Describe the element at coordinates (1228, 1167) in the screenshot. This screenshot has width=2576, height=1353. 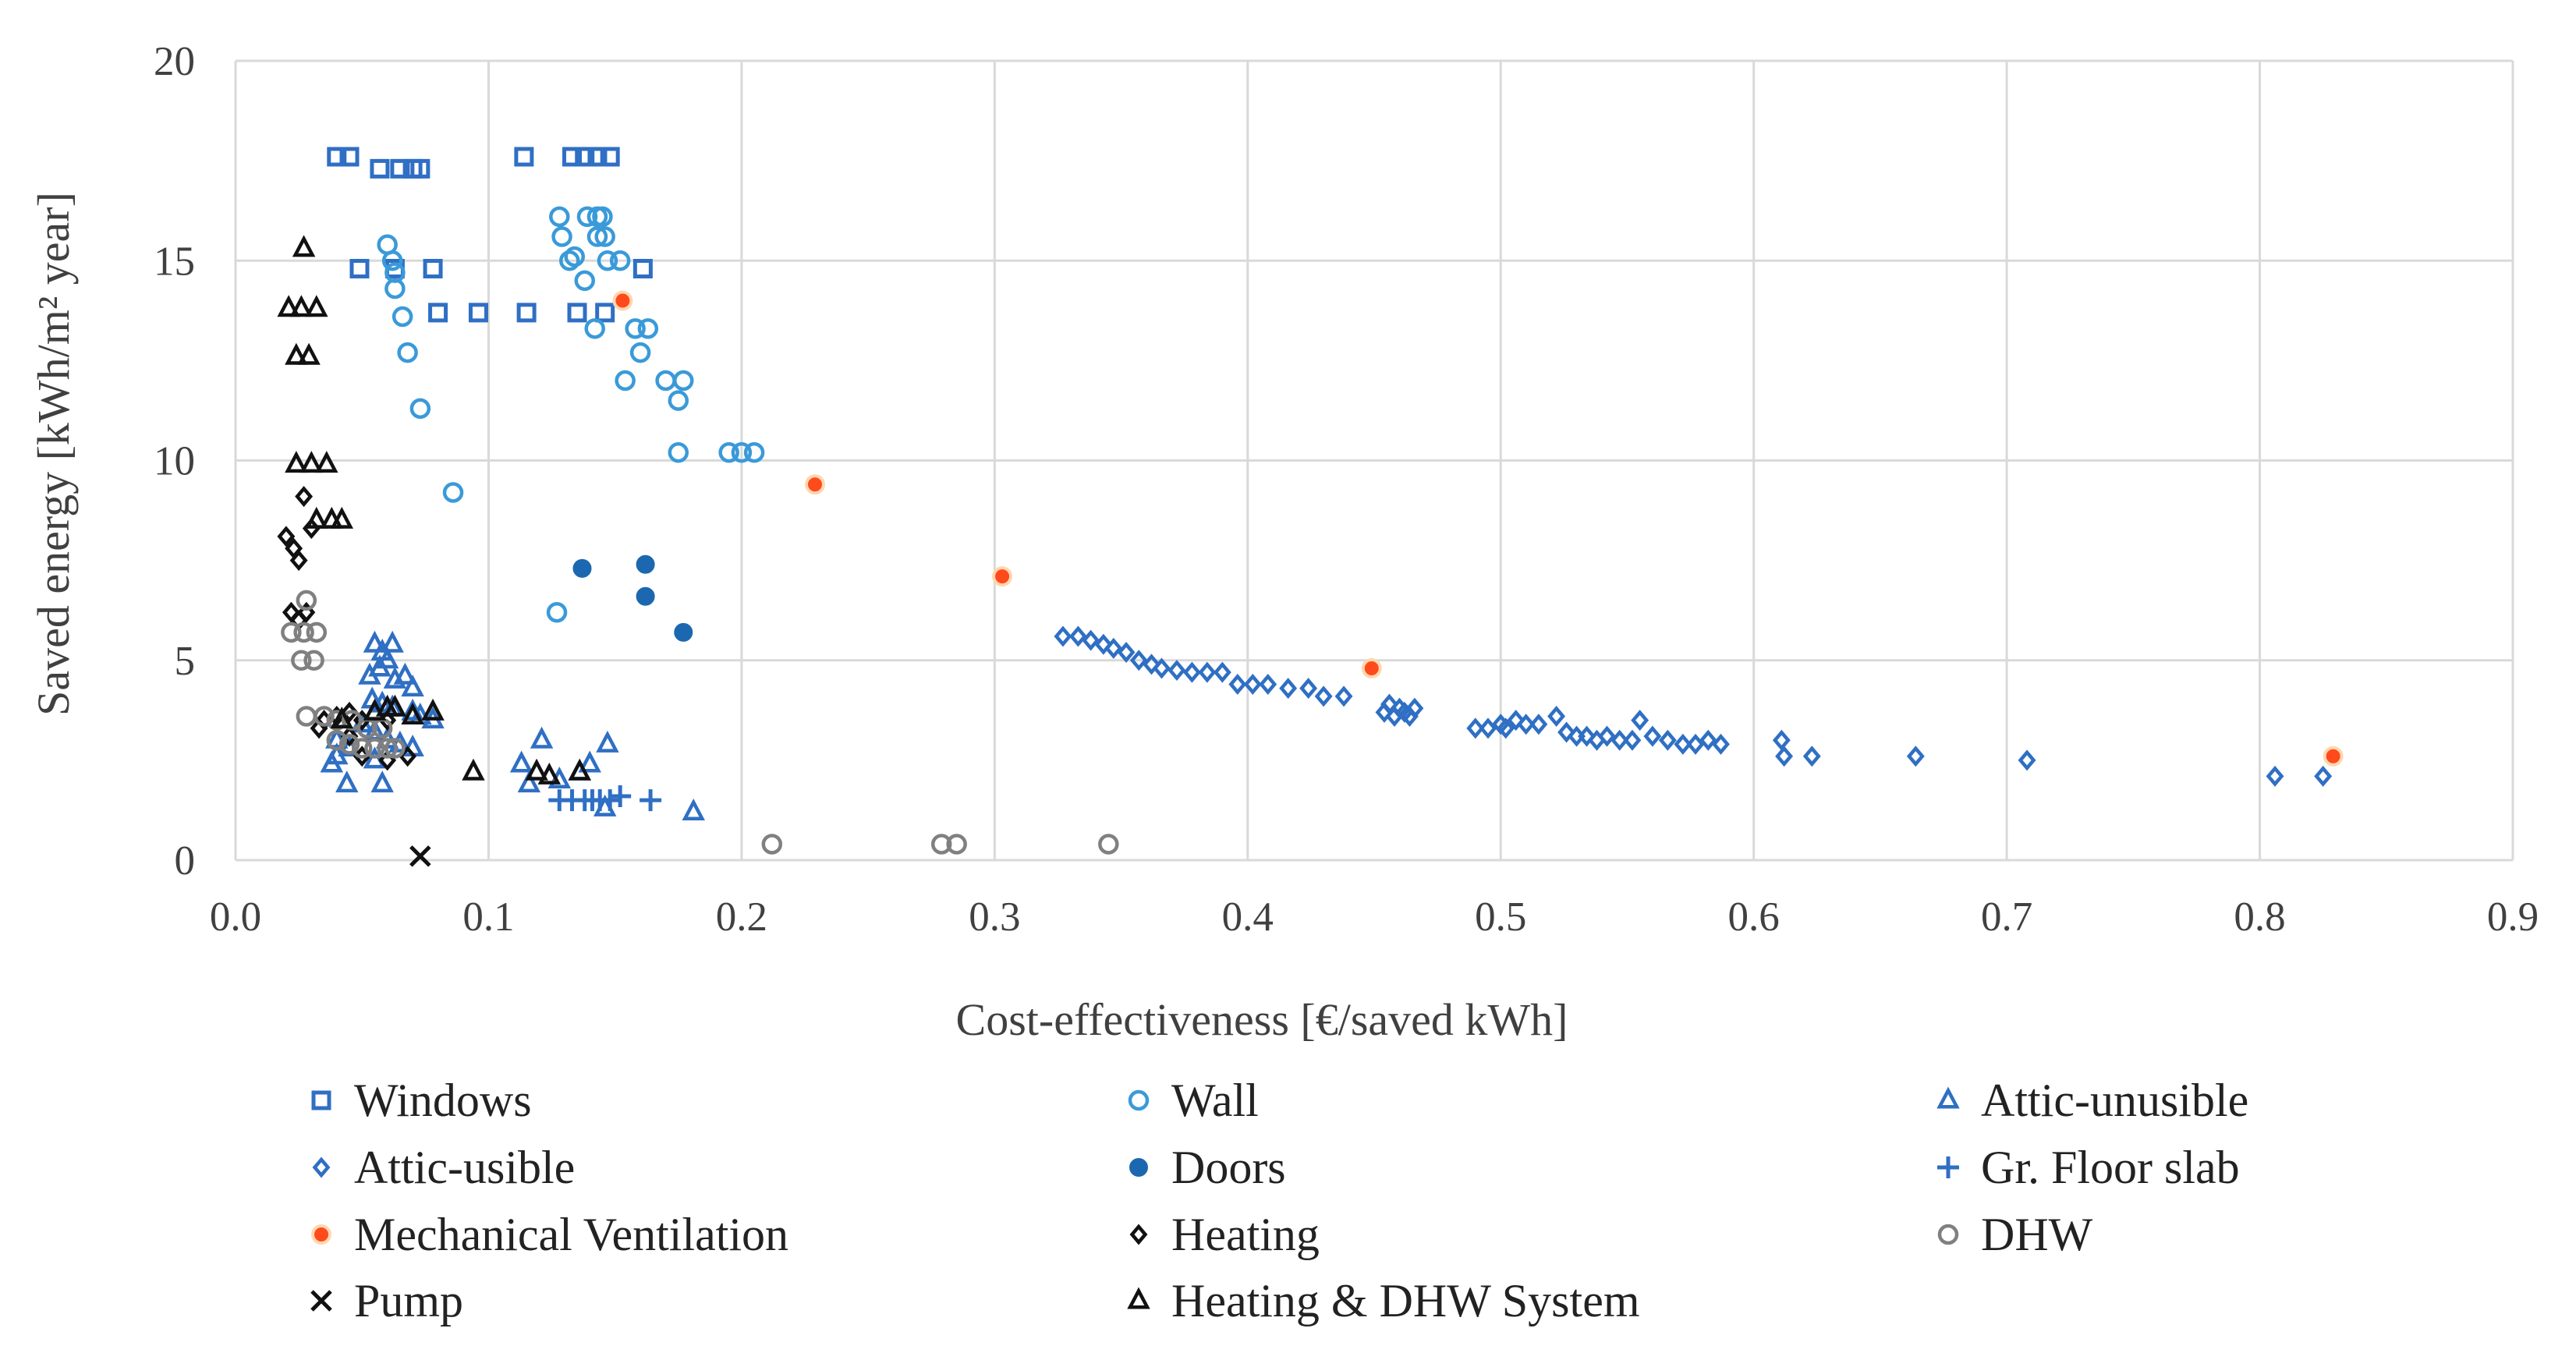
I see `legend-label: Doors` at that location.